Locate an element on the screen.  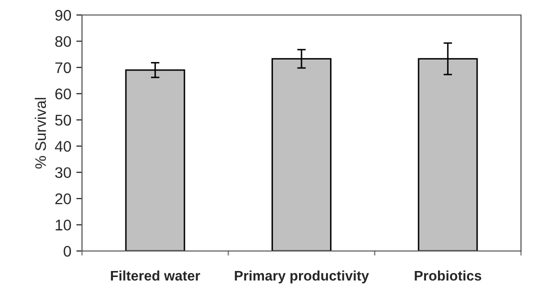
y-tick-label: 90 is located at coordinates (63, 15).